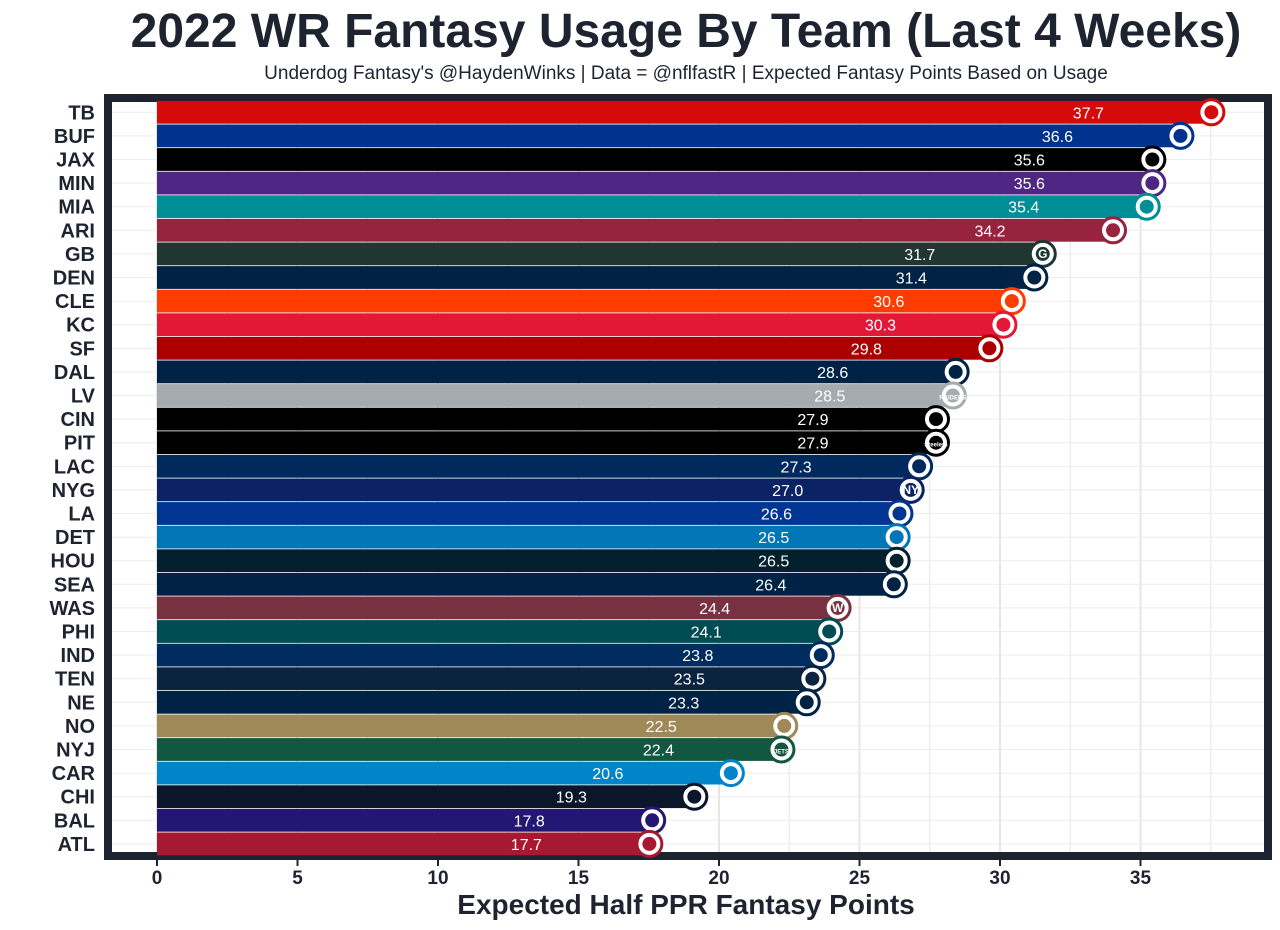 Image resolution: width=1280 pixels, height=930 pixels. I want to click on x-tick-label: 0, so click(157, 878).